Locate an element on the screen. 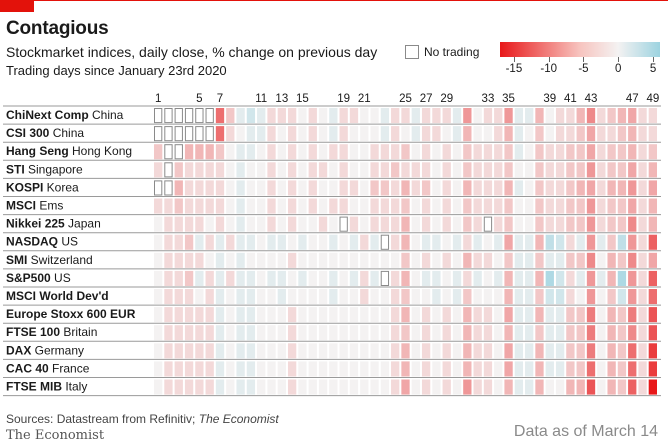 This screenshot has width=668, height=446. row-label: KOSPI Korea is located at coordinates (42, 187).